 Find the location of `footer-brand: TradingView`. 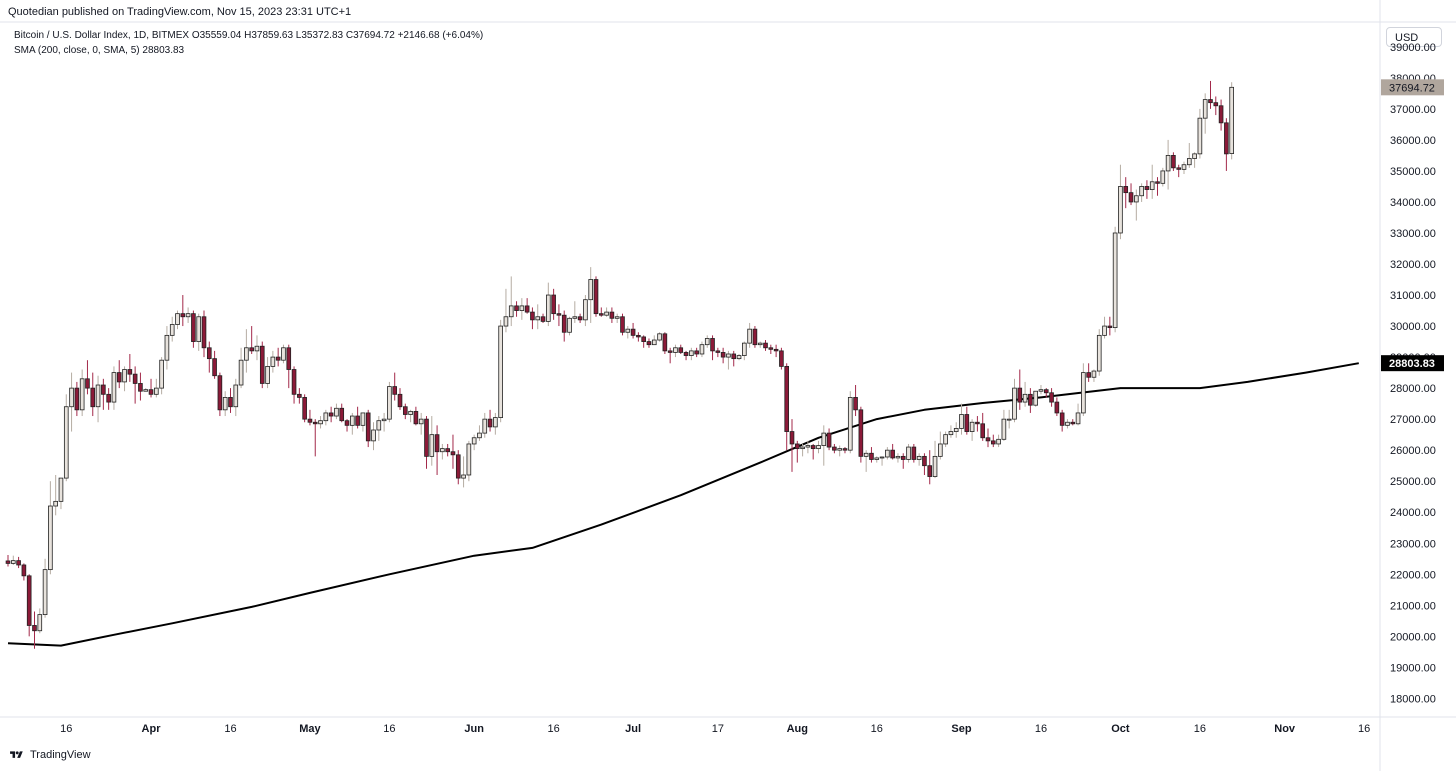

footer-brand: TradingView is located at coordinates (49, 755).